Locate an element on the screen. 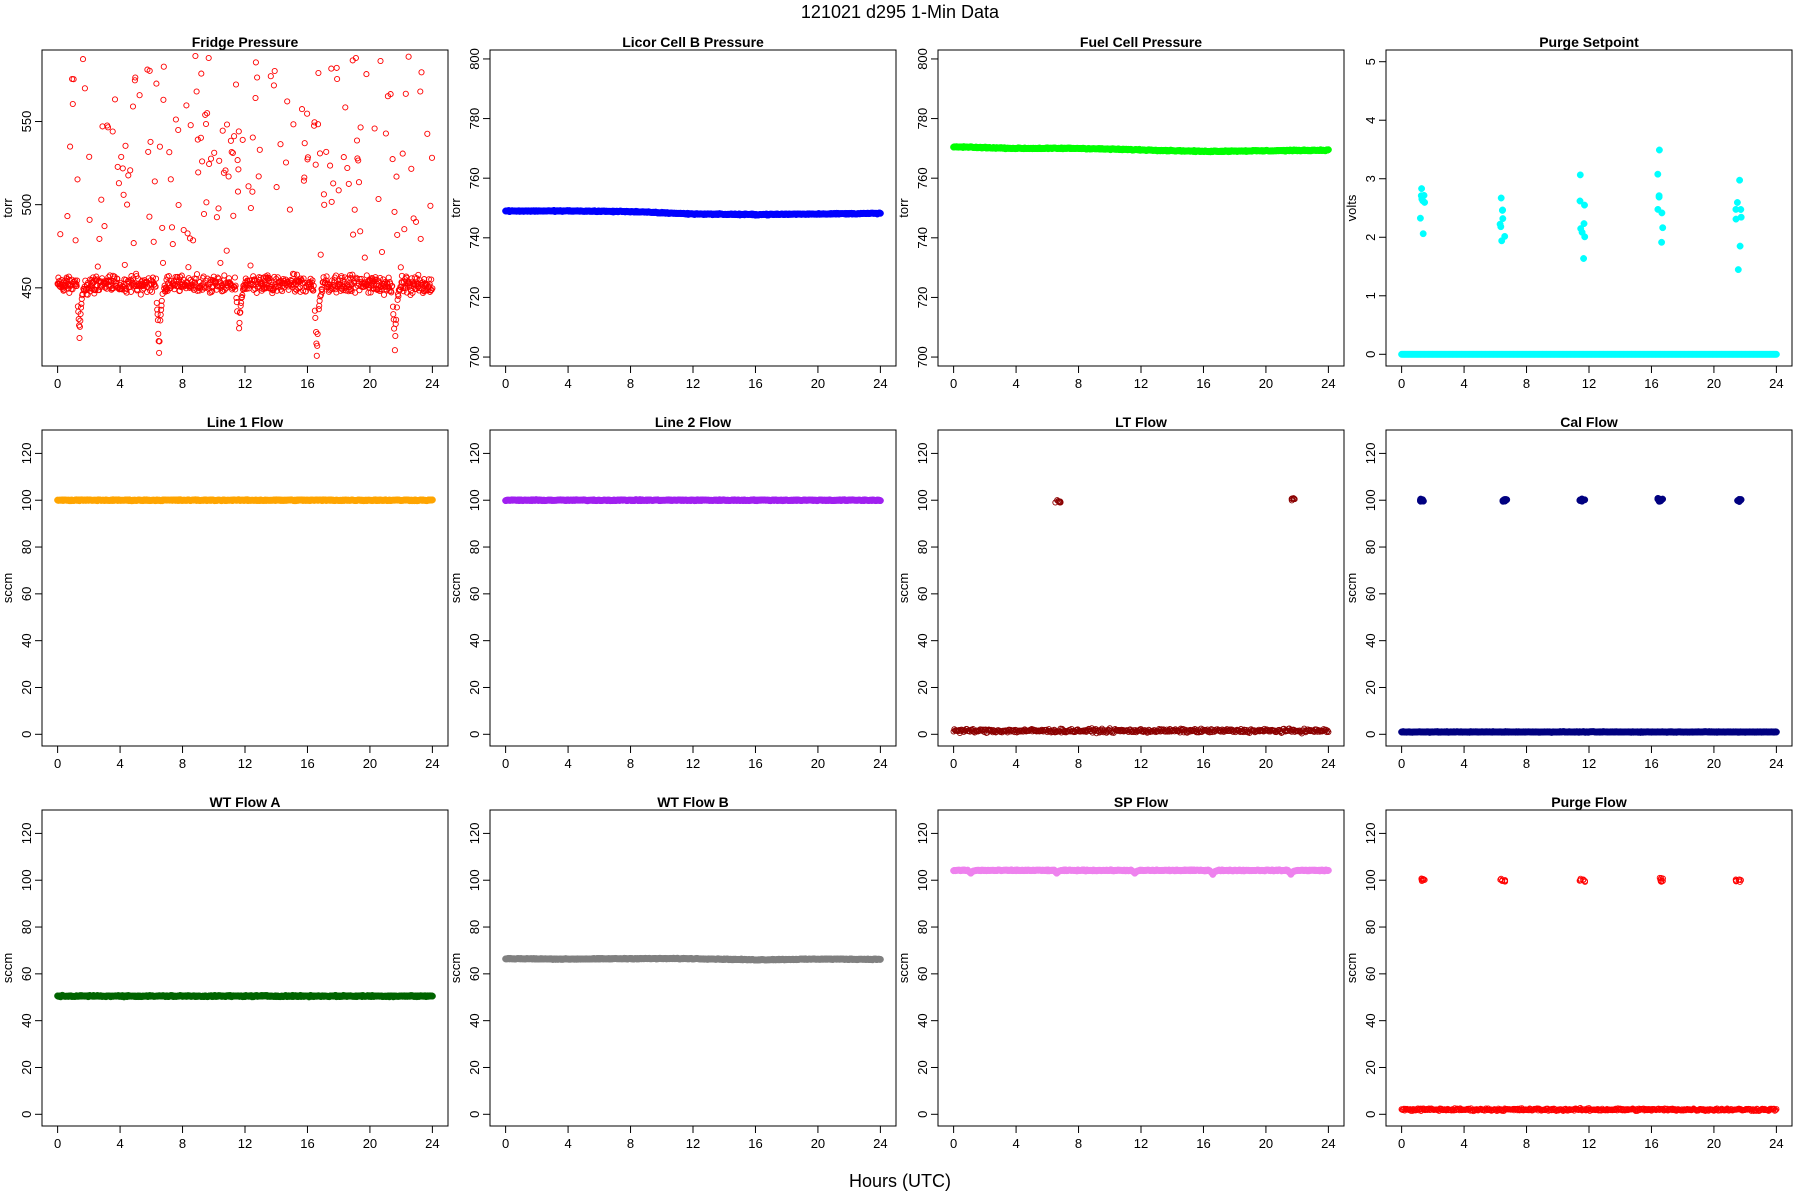 The width and height of the screenshot is (1800, 1200). chart-title: LT Flow is located at coordinates (1141, 422).